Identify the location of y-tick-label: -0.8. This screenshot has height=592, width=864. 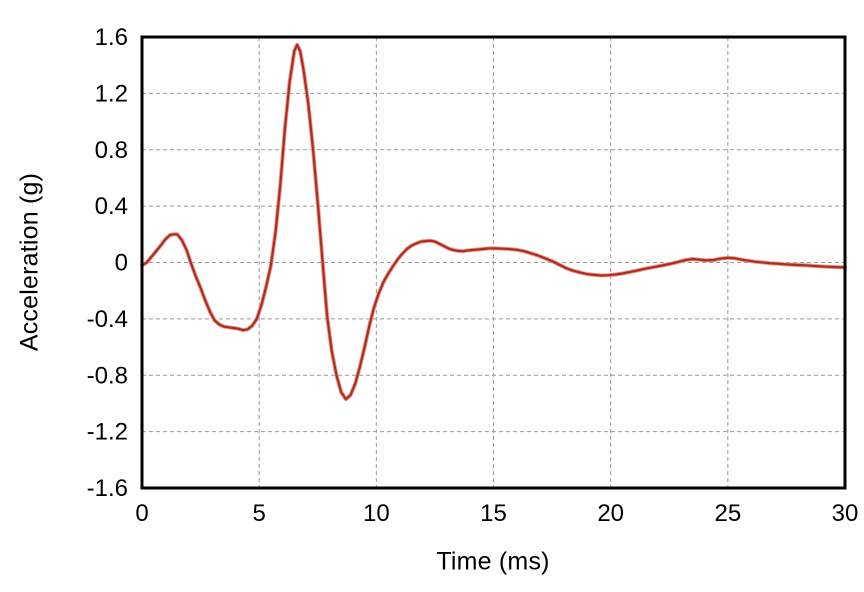
(107, 375).